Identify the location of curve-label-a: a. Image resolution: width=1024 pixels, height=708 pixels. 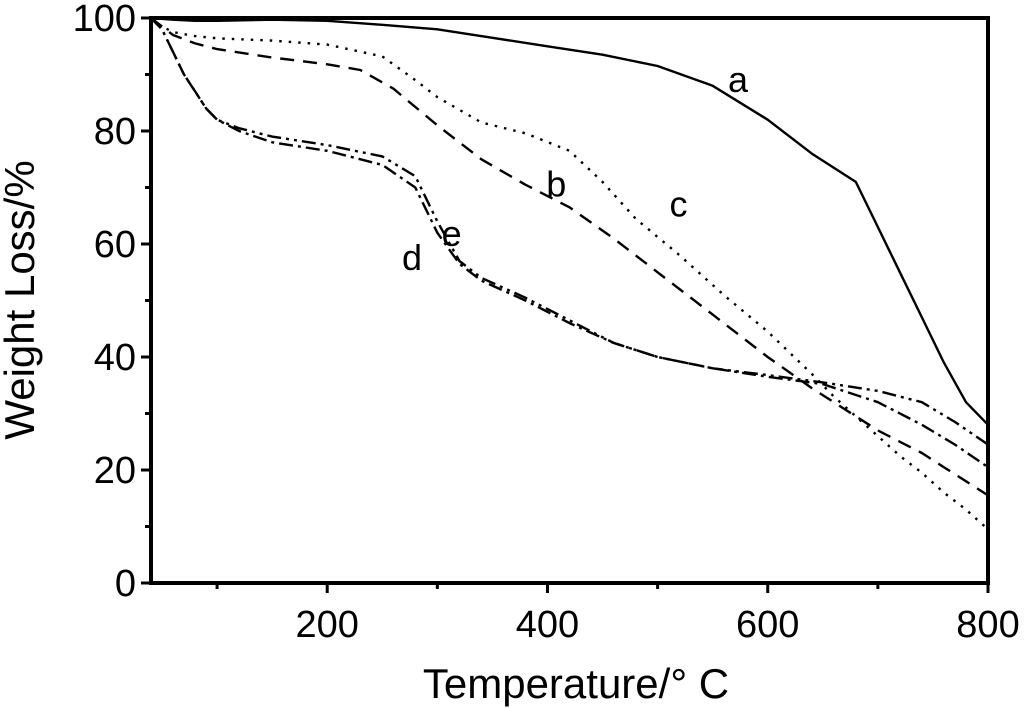
(738, 79).